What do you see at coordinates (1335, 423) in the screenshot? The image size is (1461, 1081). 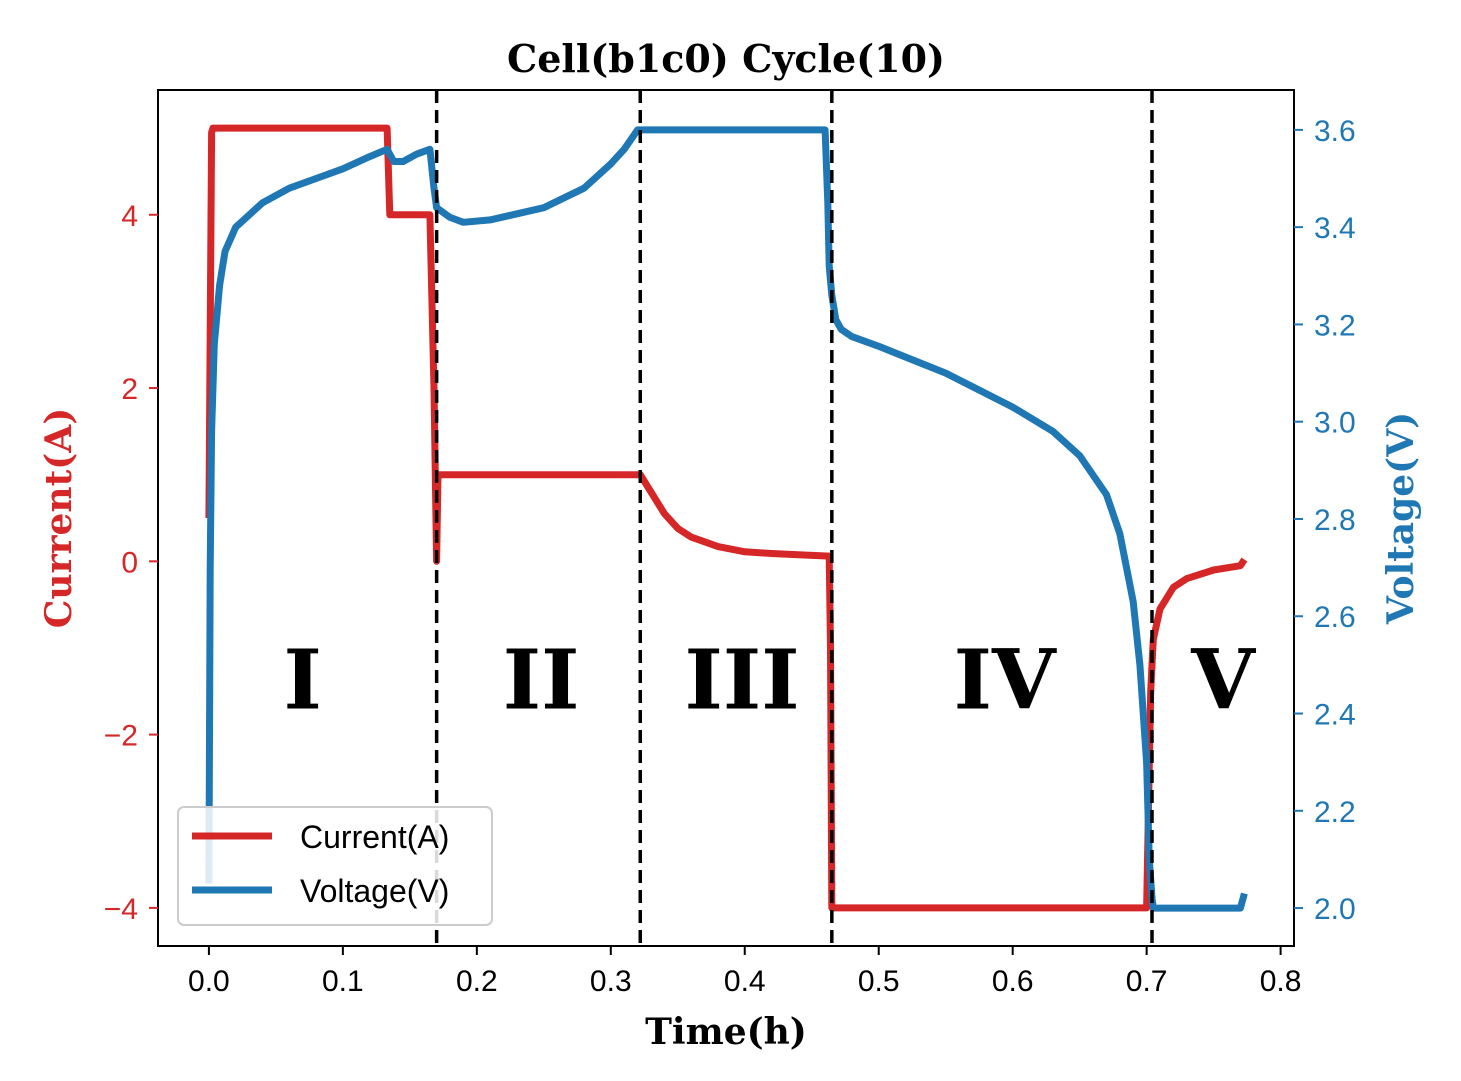 I see `right-y-tick-label: 3.0` at bounding box center [1335, 423].